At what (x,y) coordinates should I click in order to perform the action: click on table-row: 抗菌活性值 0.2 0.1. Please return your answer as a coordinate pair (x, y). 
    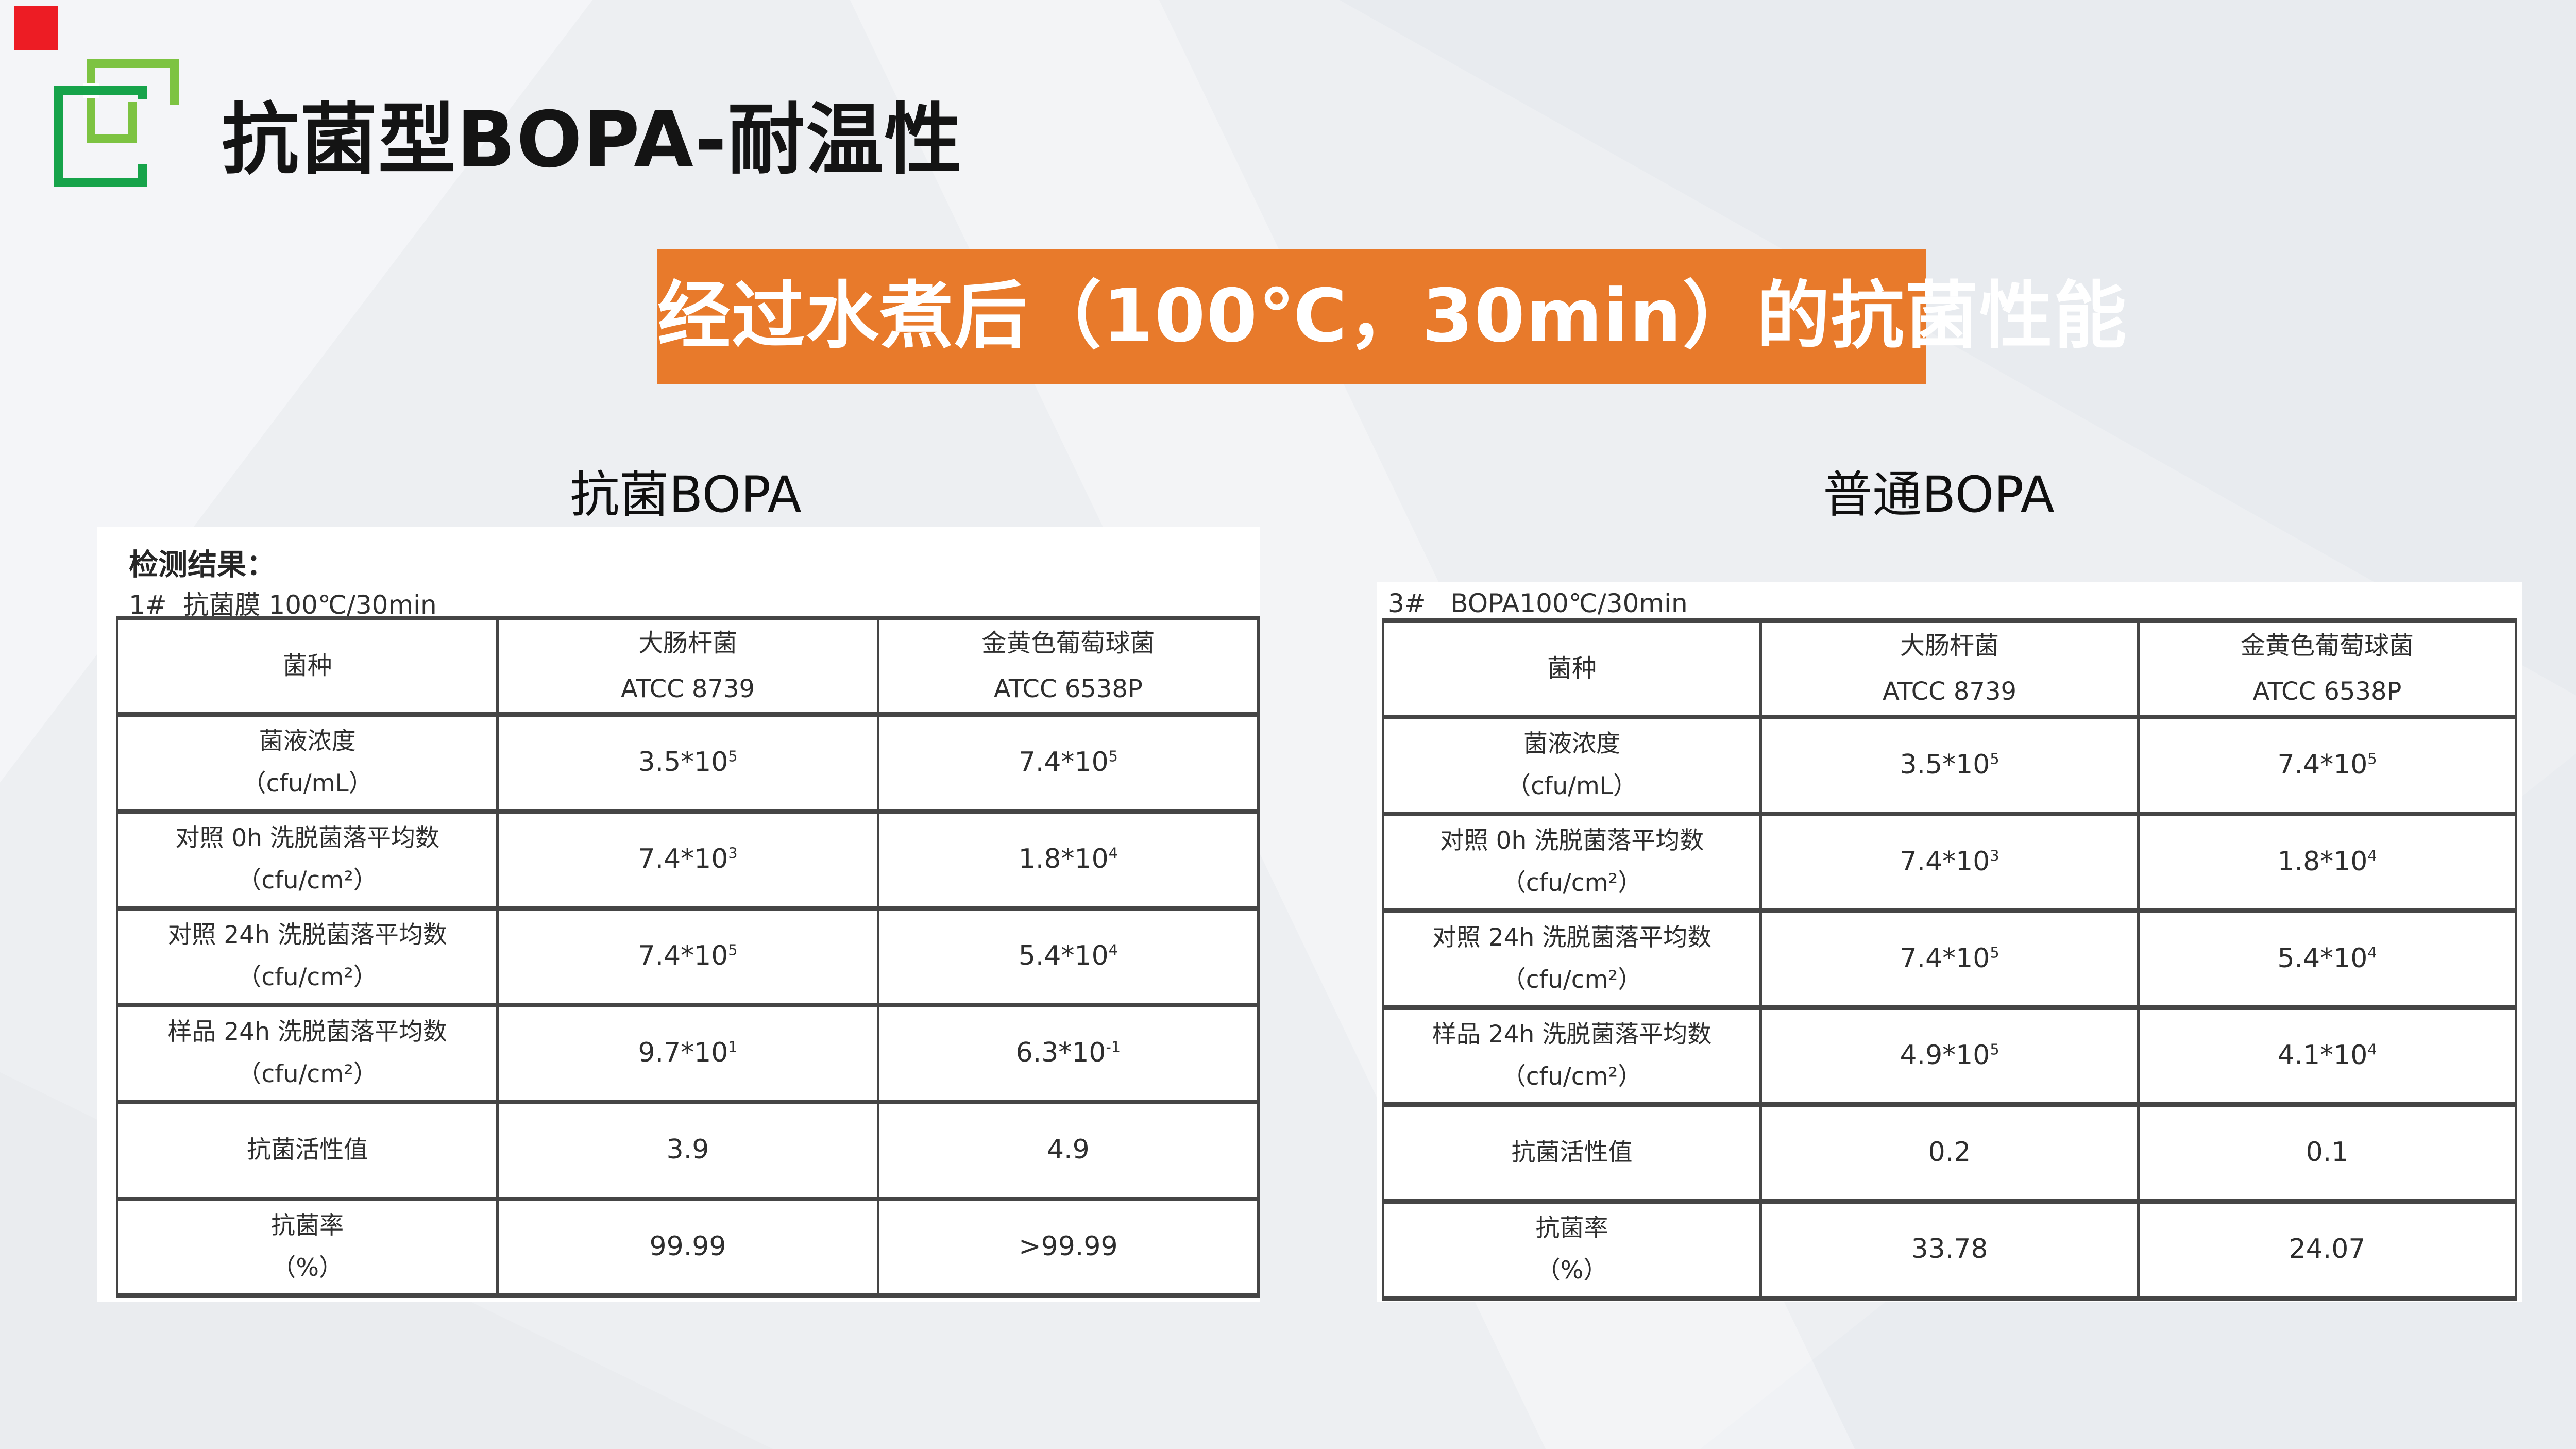
    Looking at the image, I should click on (1949, 1153).